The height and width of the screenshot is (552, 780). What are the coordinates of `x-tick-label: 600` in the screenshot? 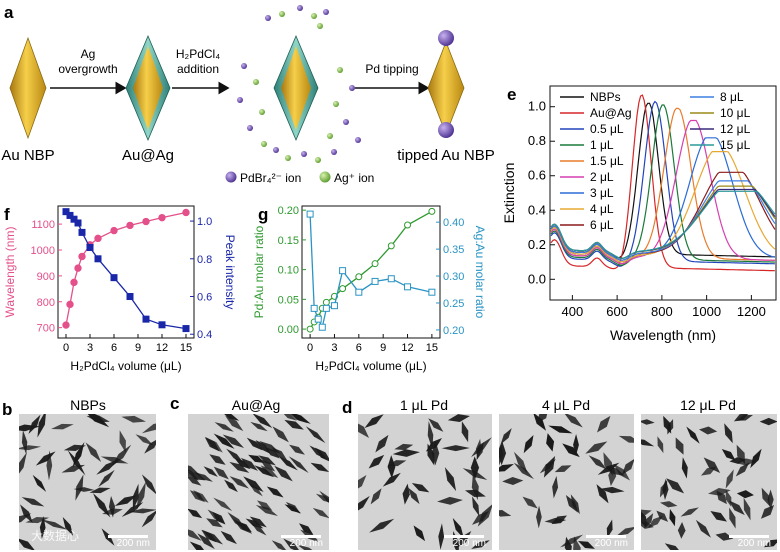 It's located at (617, 311).